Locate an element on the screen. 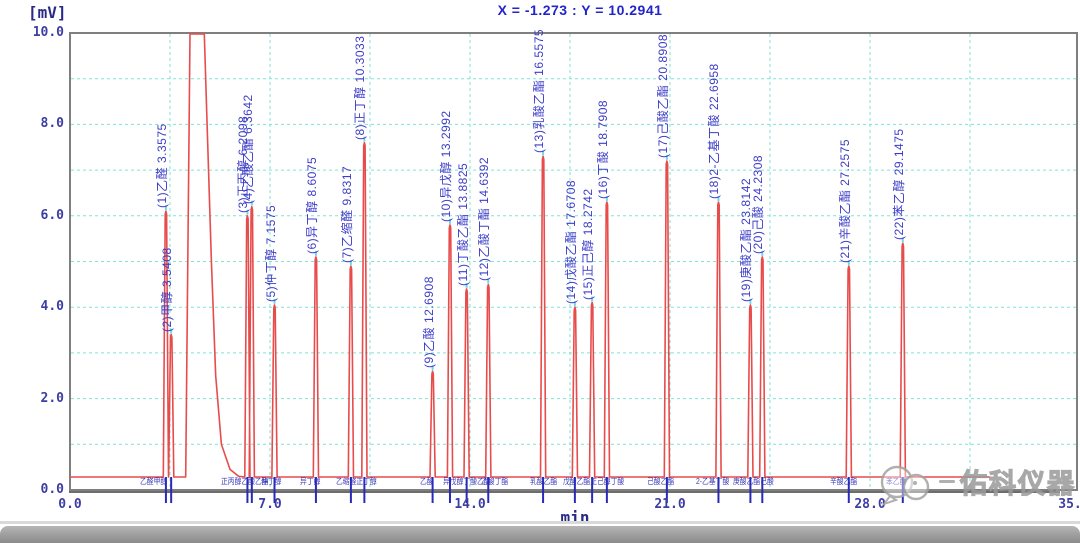 This screenshot has width=1080, height=543. peak-label: (11)丁酸乙酯 13.8825 is located at coordinates (462, 224).